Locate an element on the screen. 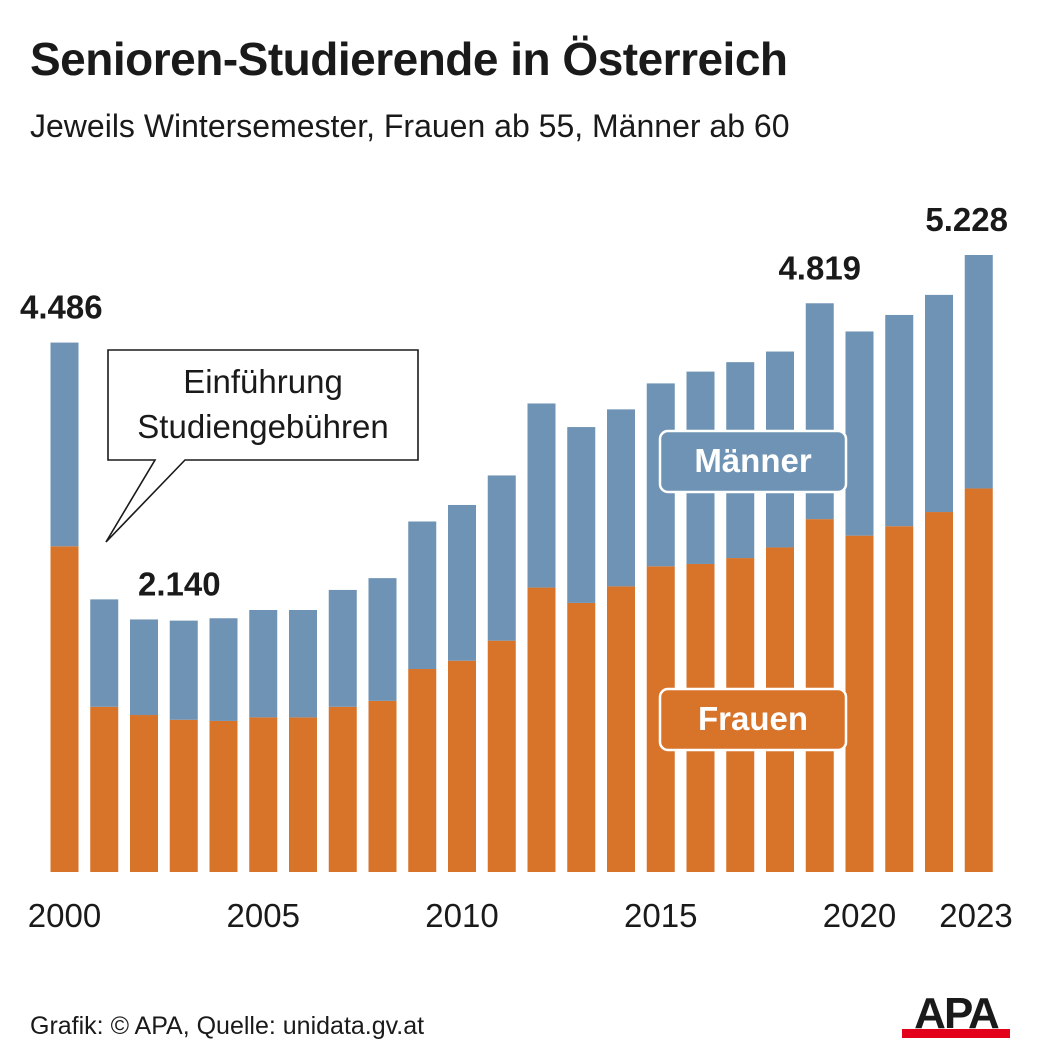 This screenshot has height=1064, width=1041. legend-frauen: Frauen is located at coordinates (753, 719).